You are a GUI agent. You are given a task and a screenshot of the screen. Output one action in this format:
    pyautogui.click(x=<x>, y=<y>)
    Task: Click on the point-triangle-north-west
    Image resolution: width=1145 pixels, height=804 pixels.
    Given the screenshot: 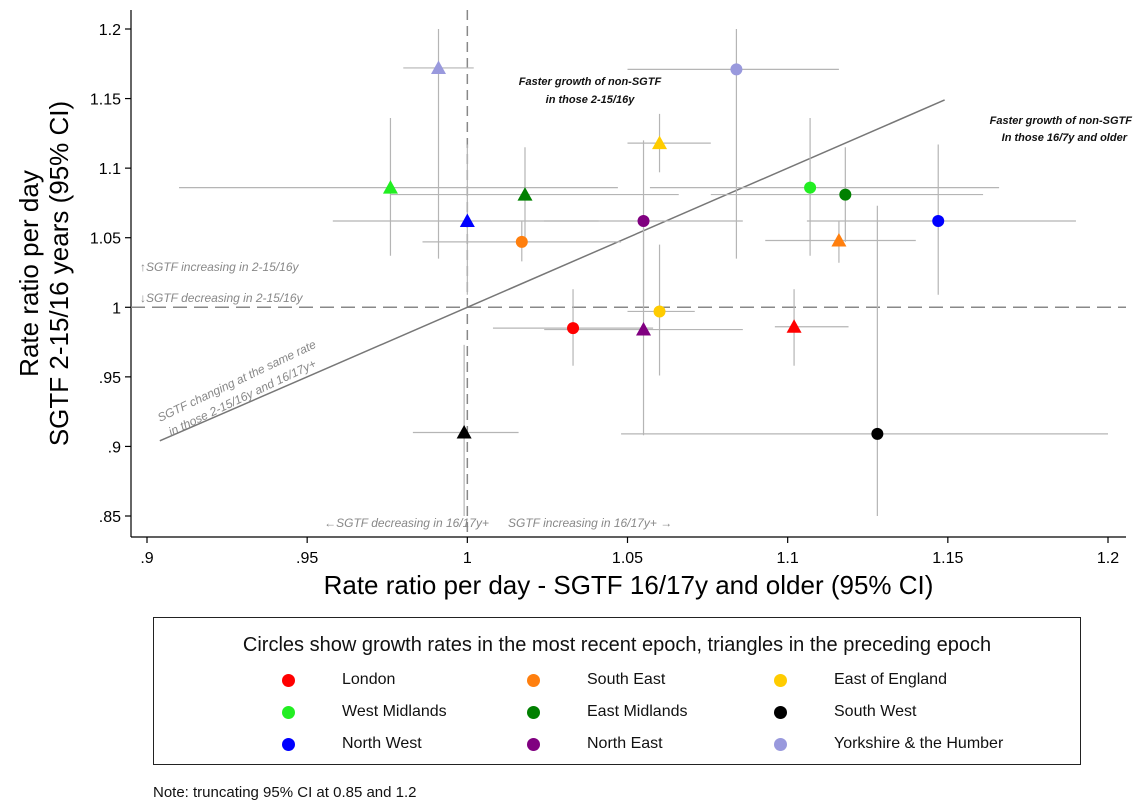 What is the action you would take?
    pyautogui.click(x=467, y=220)
    